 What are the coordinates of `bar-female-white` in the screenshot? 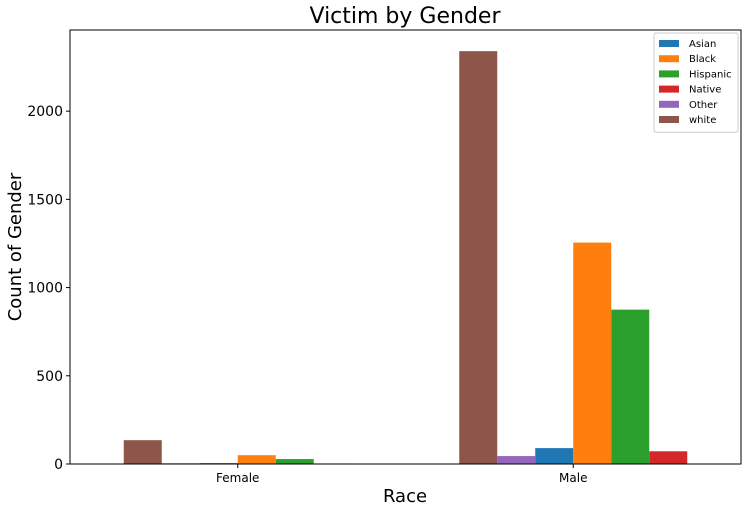 It's located at (142, 452).